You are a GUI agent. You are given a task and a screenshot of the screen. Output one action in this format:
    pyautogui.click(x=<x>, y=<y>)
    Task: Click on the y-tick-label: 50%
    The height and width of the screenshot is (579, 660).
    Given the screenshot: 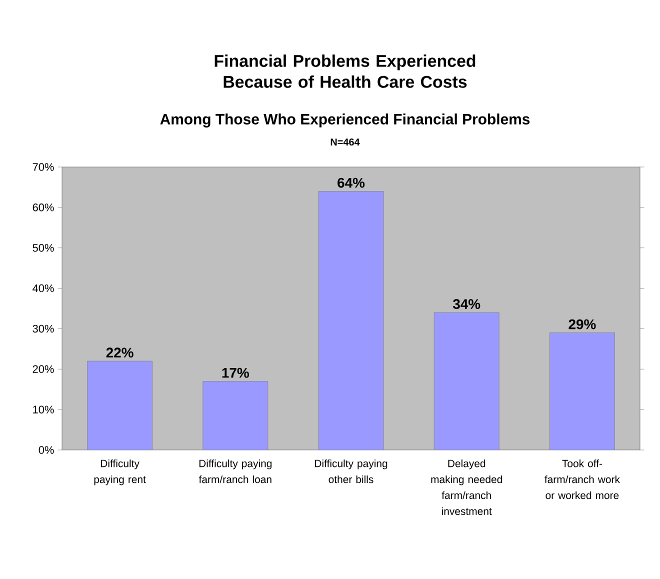 What is the action you would take?
    pyautogui.click(x=43, y=248)
    